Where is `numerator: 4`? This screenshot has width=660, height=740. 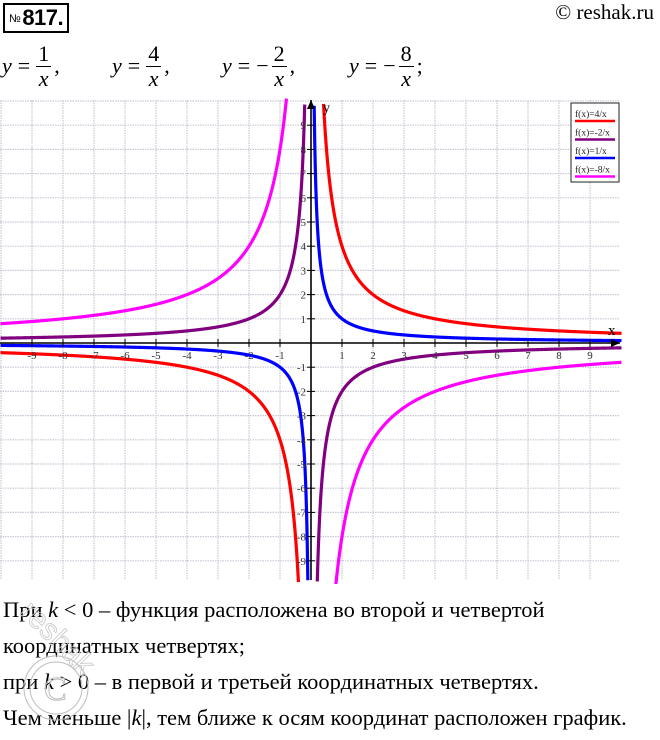
numerator: 4 is located at coordinates (154, 53).